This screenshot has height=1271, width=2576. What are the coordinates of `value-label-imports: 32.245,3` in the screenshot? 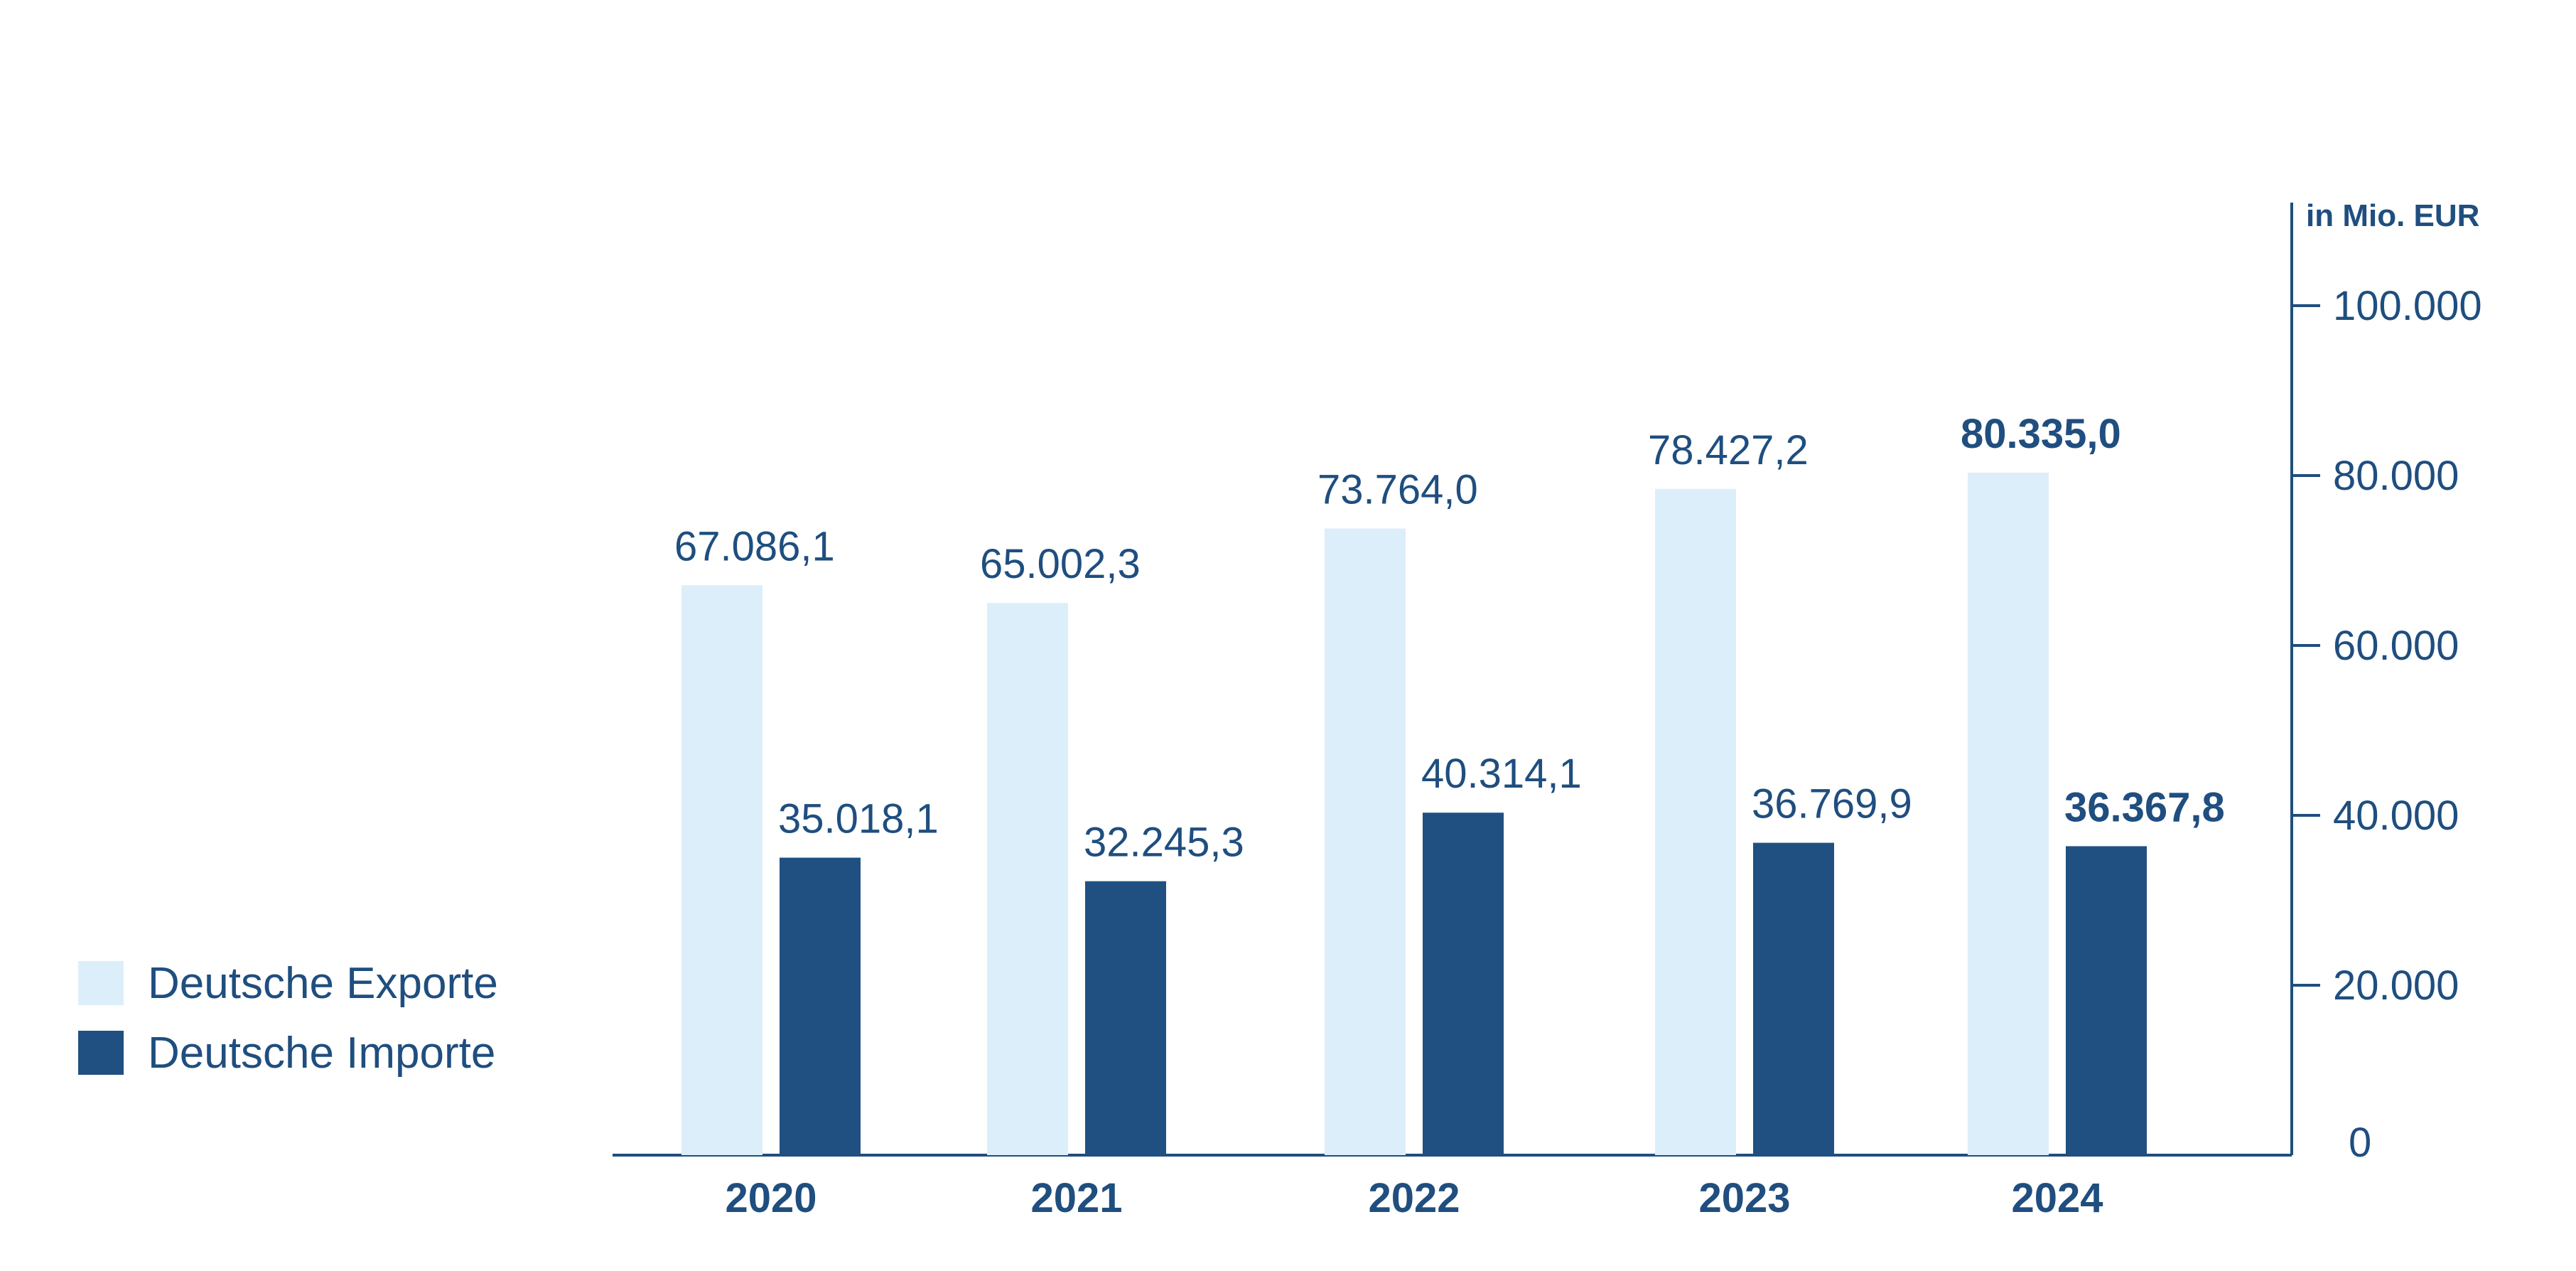 It's located at (1164, 843).